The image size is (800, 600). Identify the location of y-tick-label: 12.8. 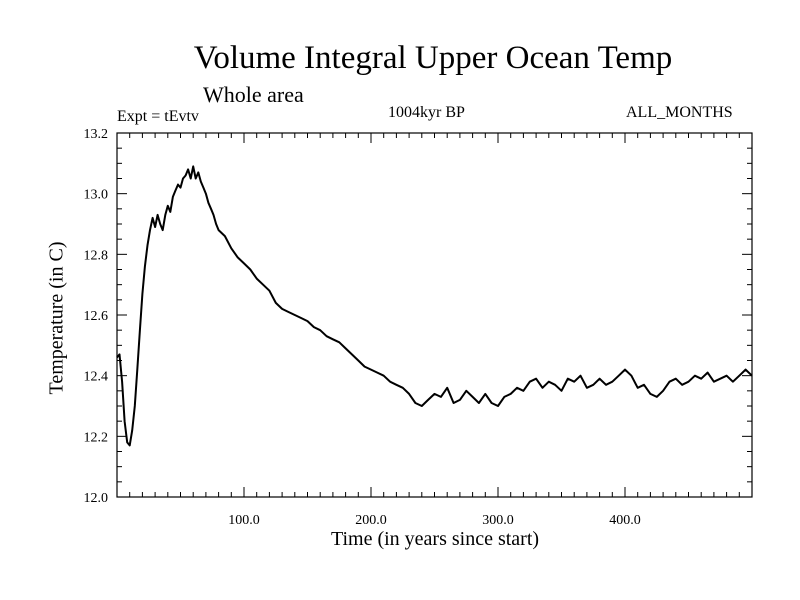
(96, 255).